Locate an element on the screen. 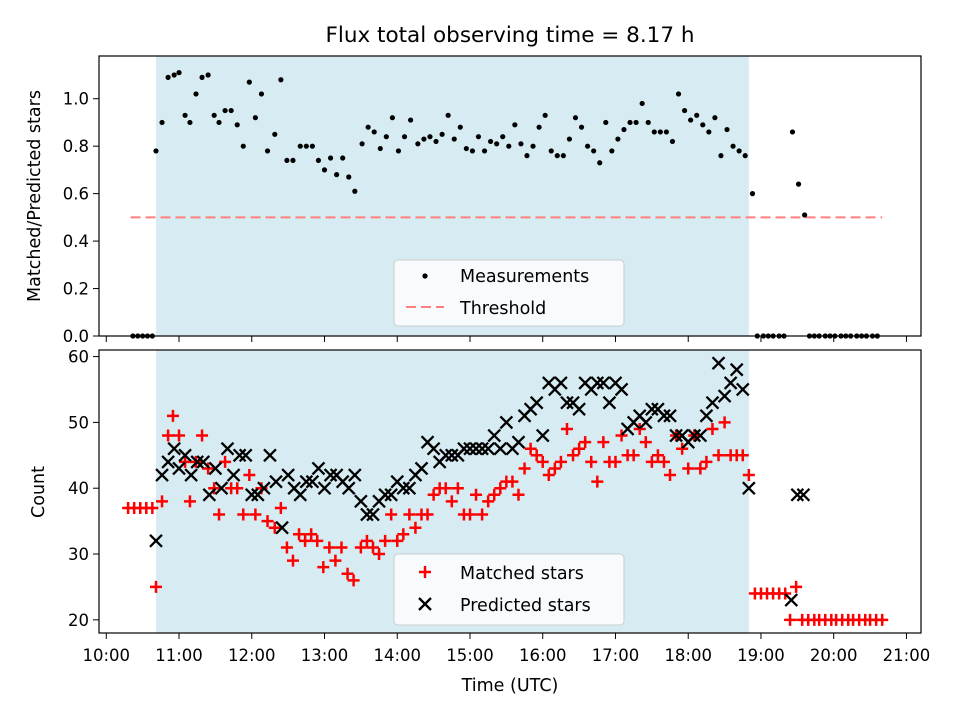 This screenshot has width=960, height=720. bottom-x-tick-label: 16:00 is located at coordinates (543, 655).